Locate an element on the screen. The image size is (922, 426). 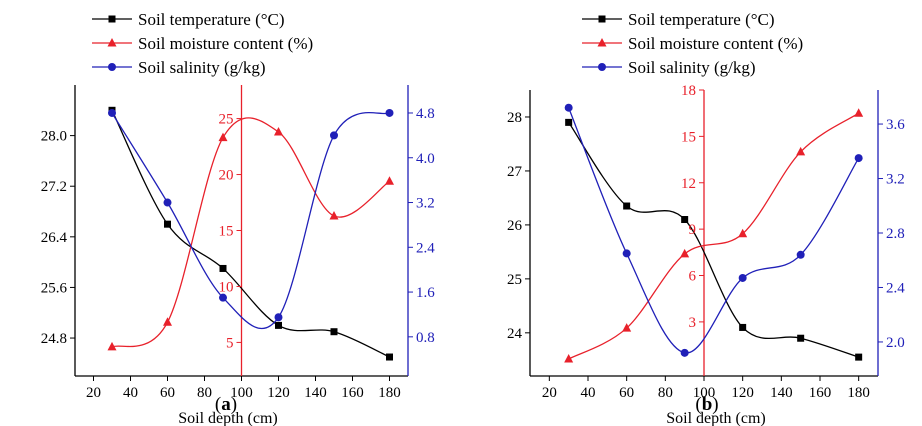
left-y-tick-label: 27 is located at coordinates (515, 172).